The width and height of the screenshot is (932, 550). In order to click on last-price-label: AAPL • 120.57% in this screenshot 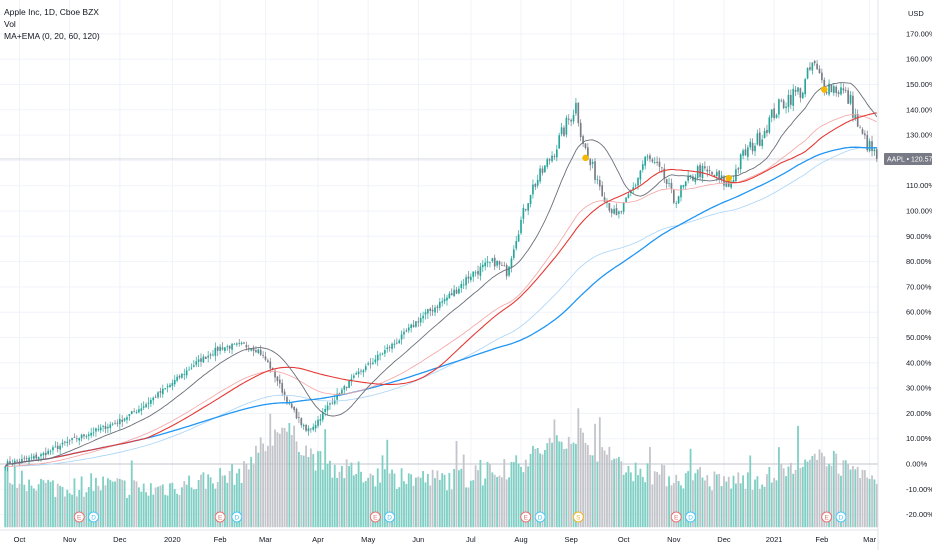, I will do `click(909, 159)`.